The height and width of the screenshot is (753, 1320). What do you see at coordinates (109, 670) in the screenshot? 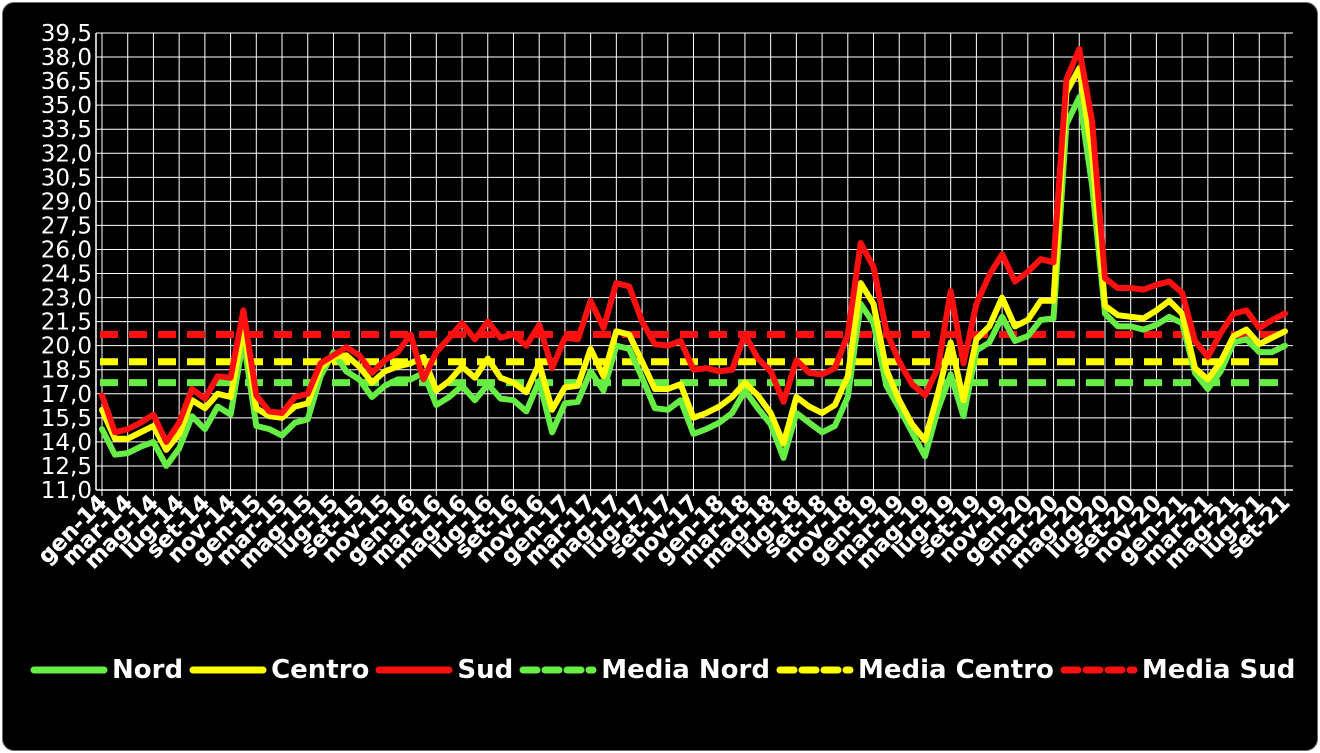
I see `legend-item: Nord` at bounding box center [109, 670].